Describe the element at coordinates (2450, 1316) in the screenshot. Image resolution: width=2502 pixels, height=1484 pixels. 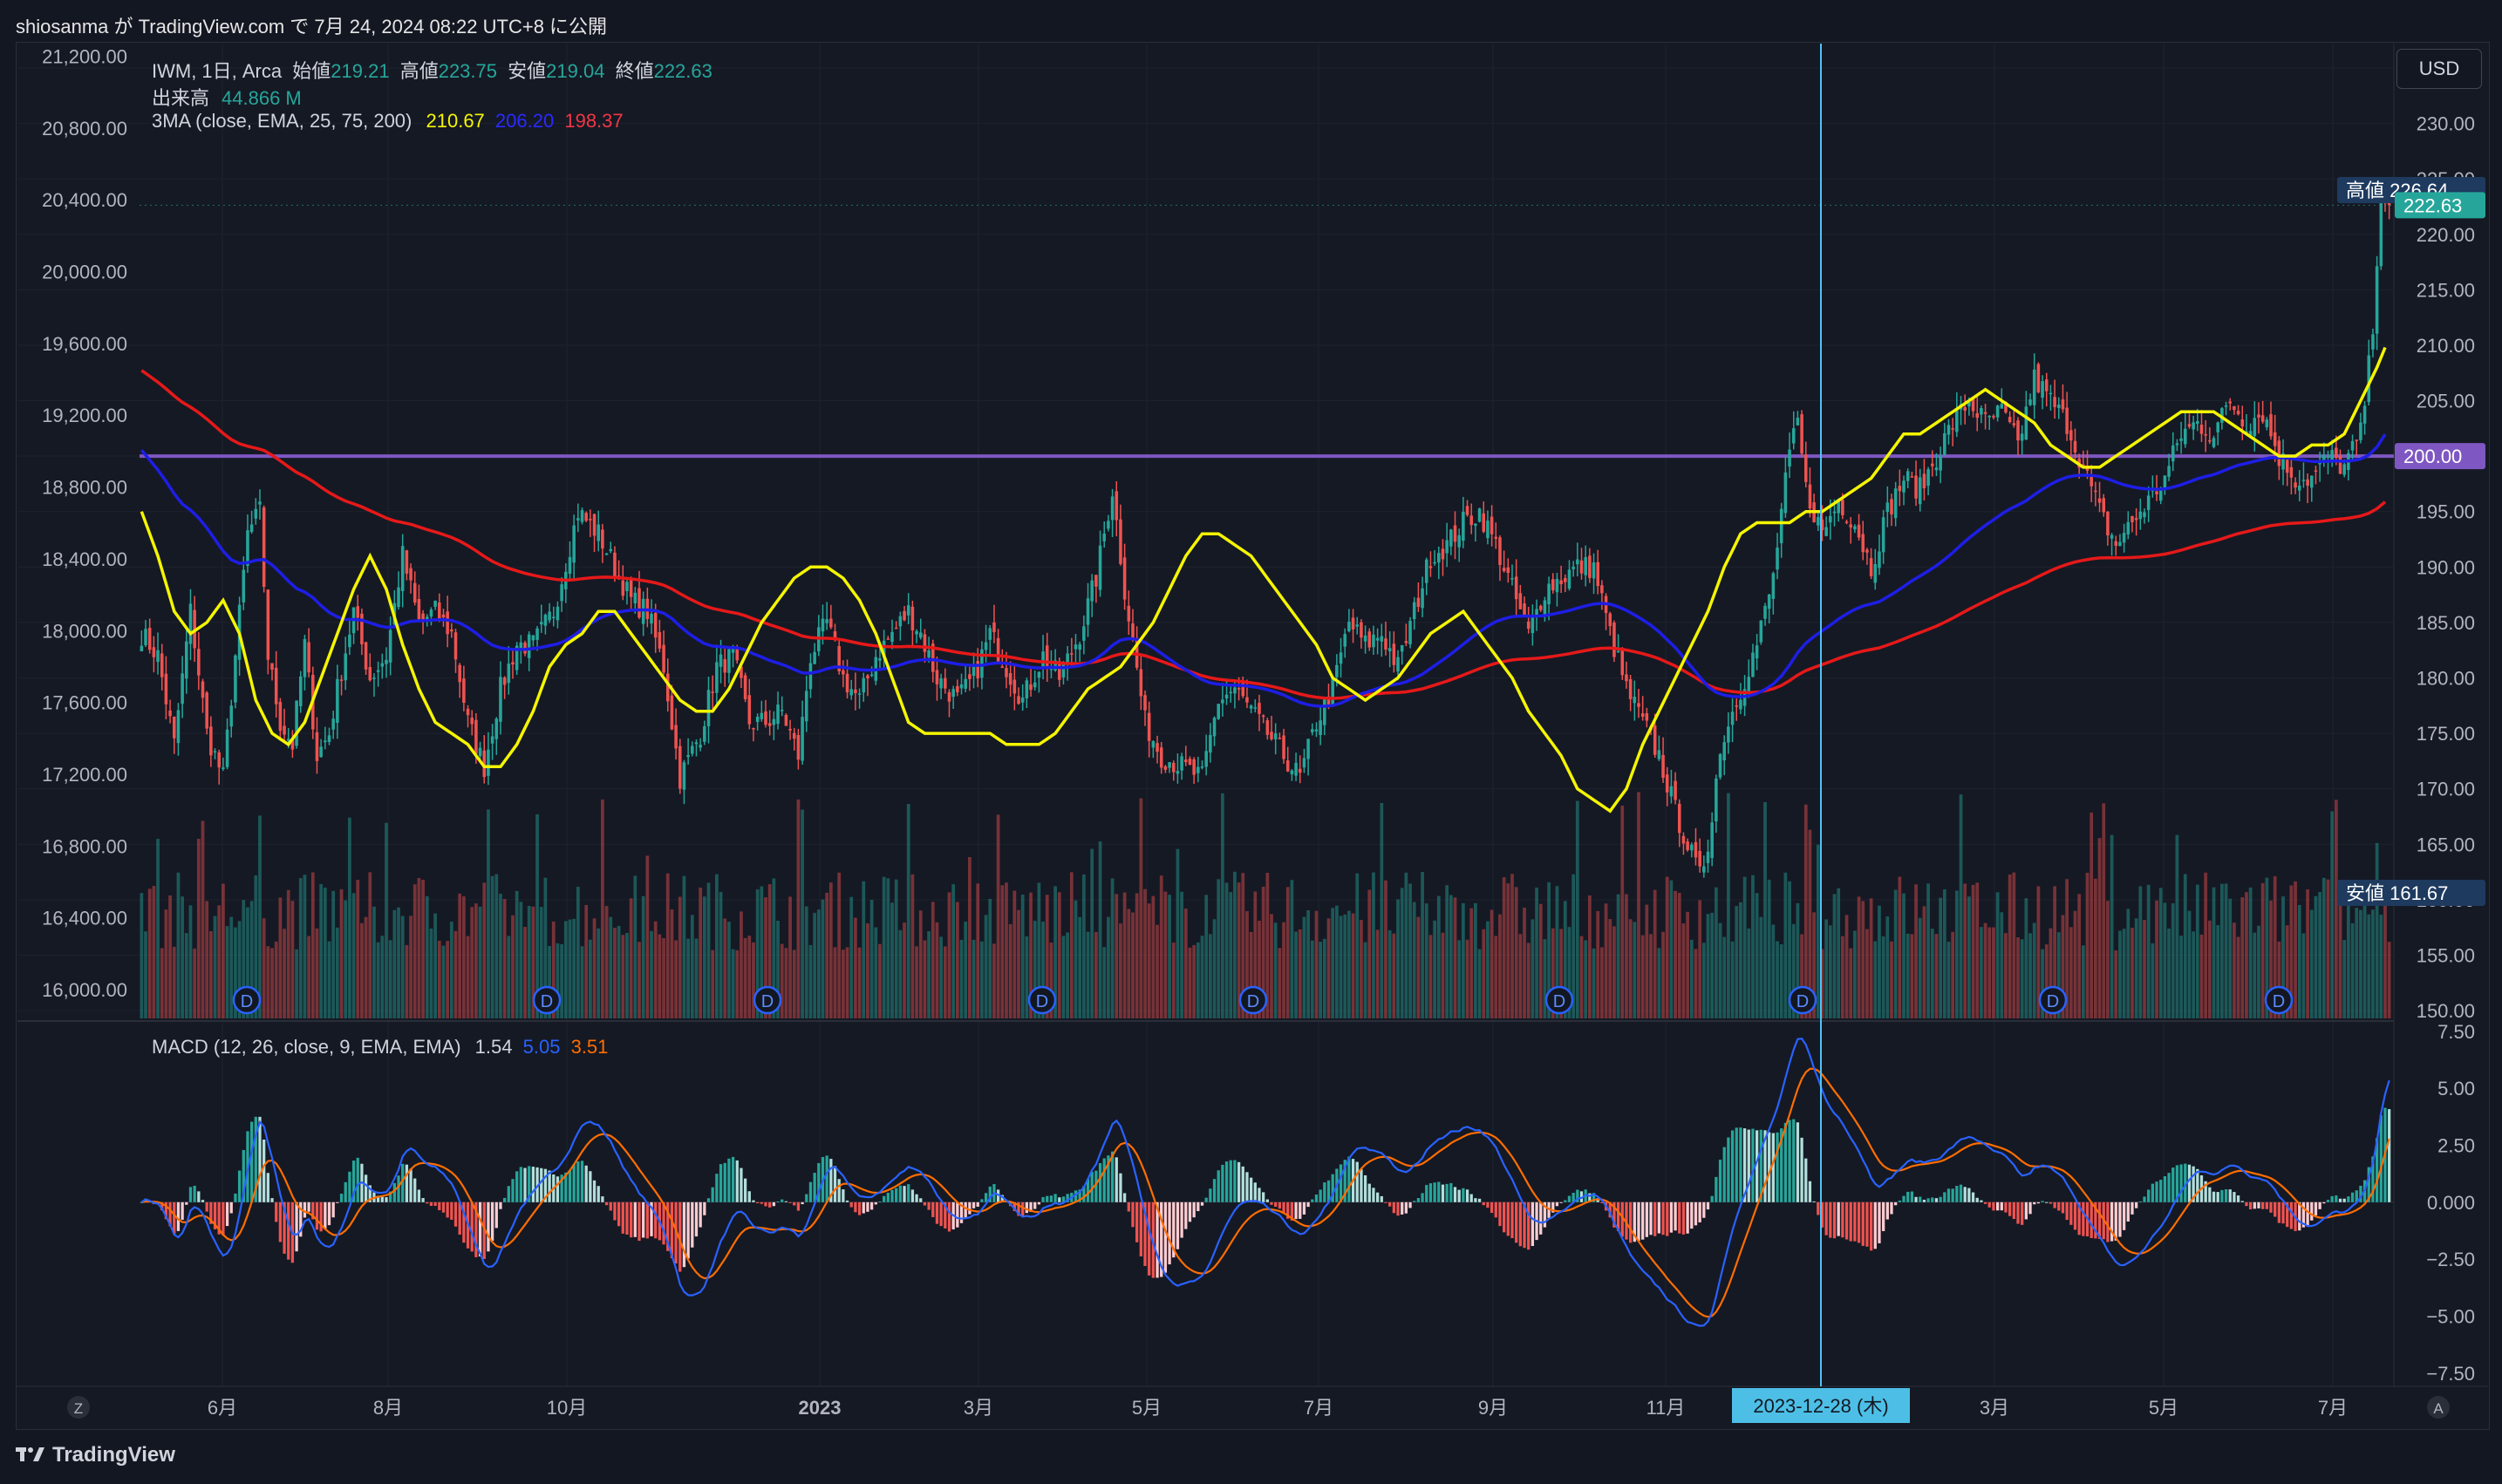
I see `macd-axis-tick: −5.00` at that location.